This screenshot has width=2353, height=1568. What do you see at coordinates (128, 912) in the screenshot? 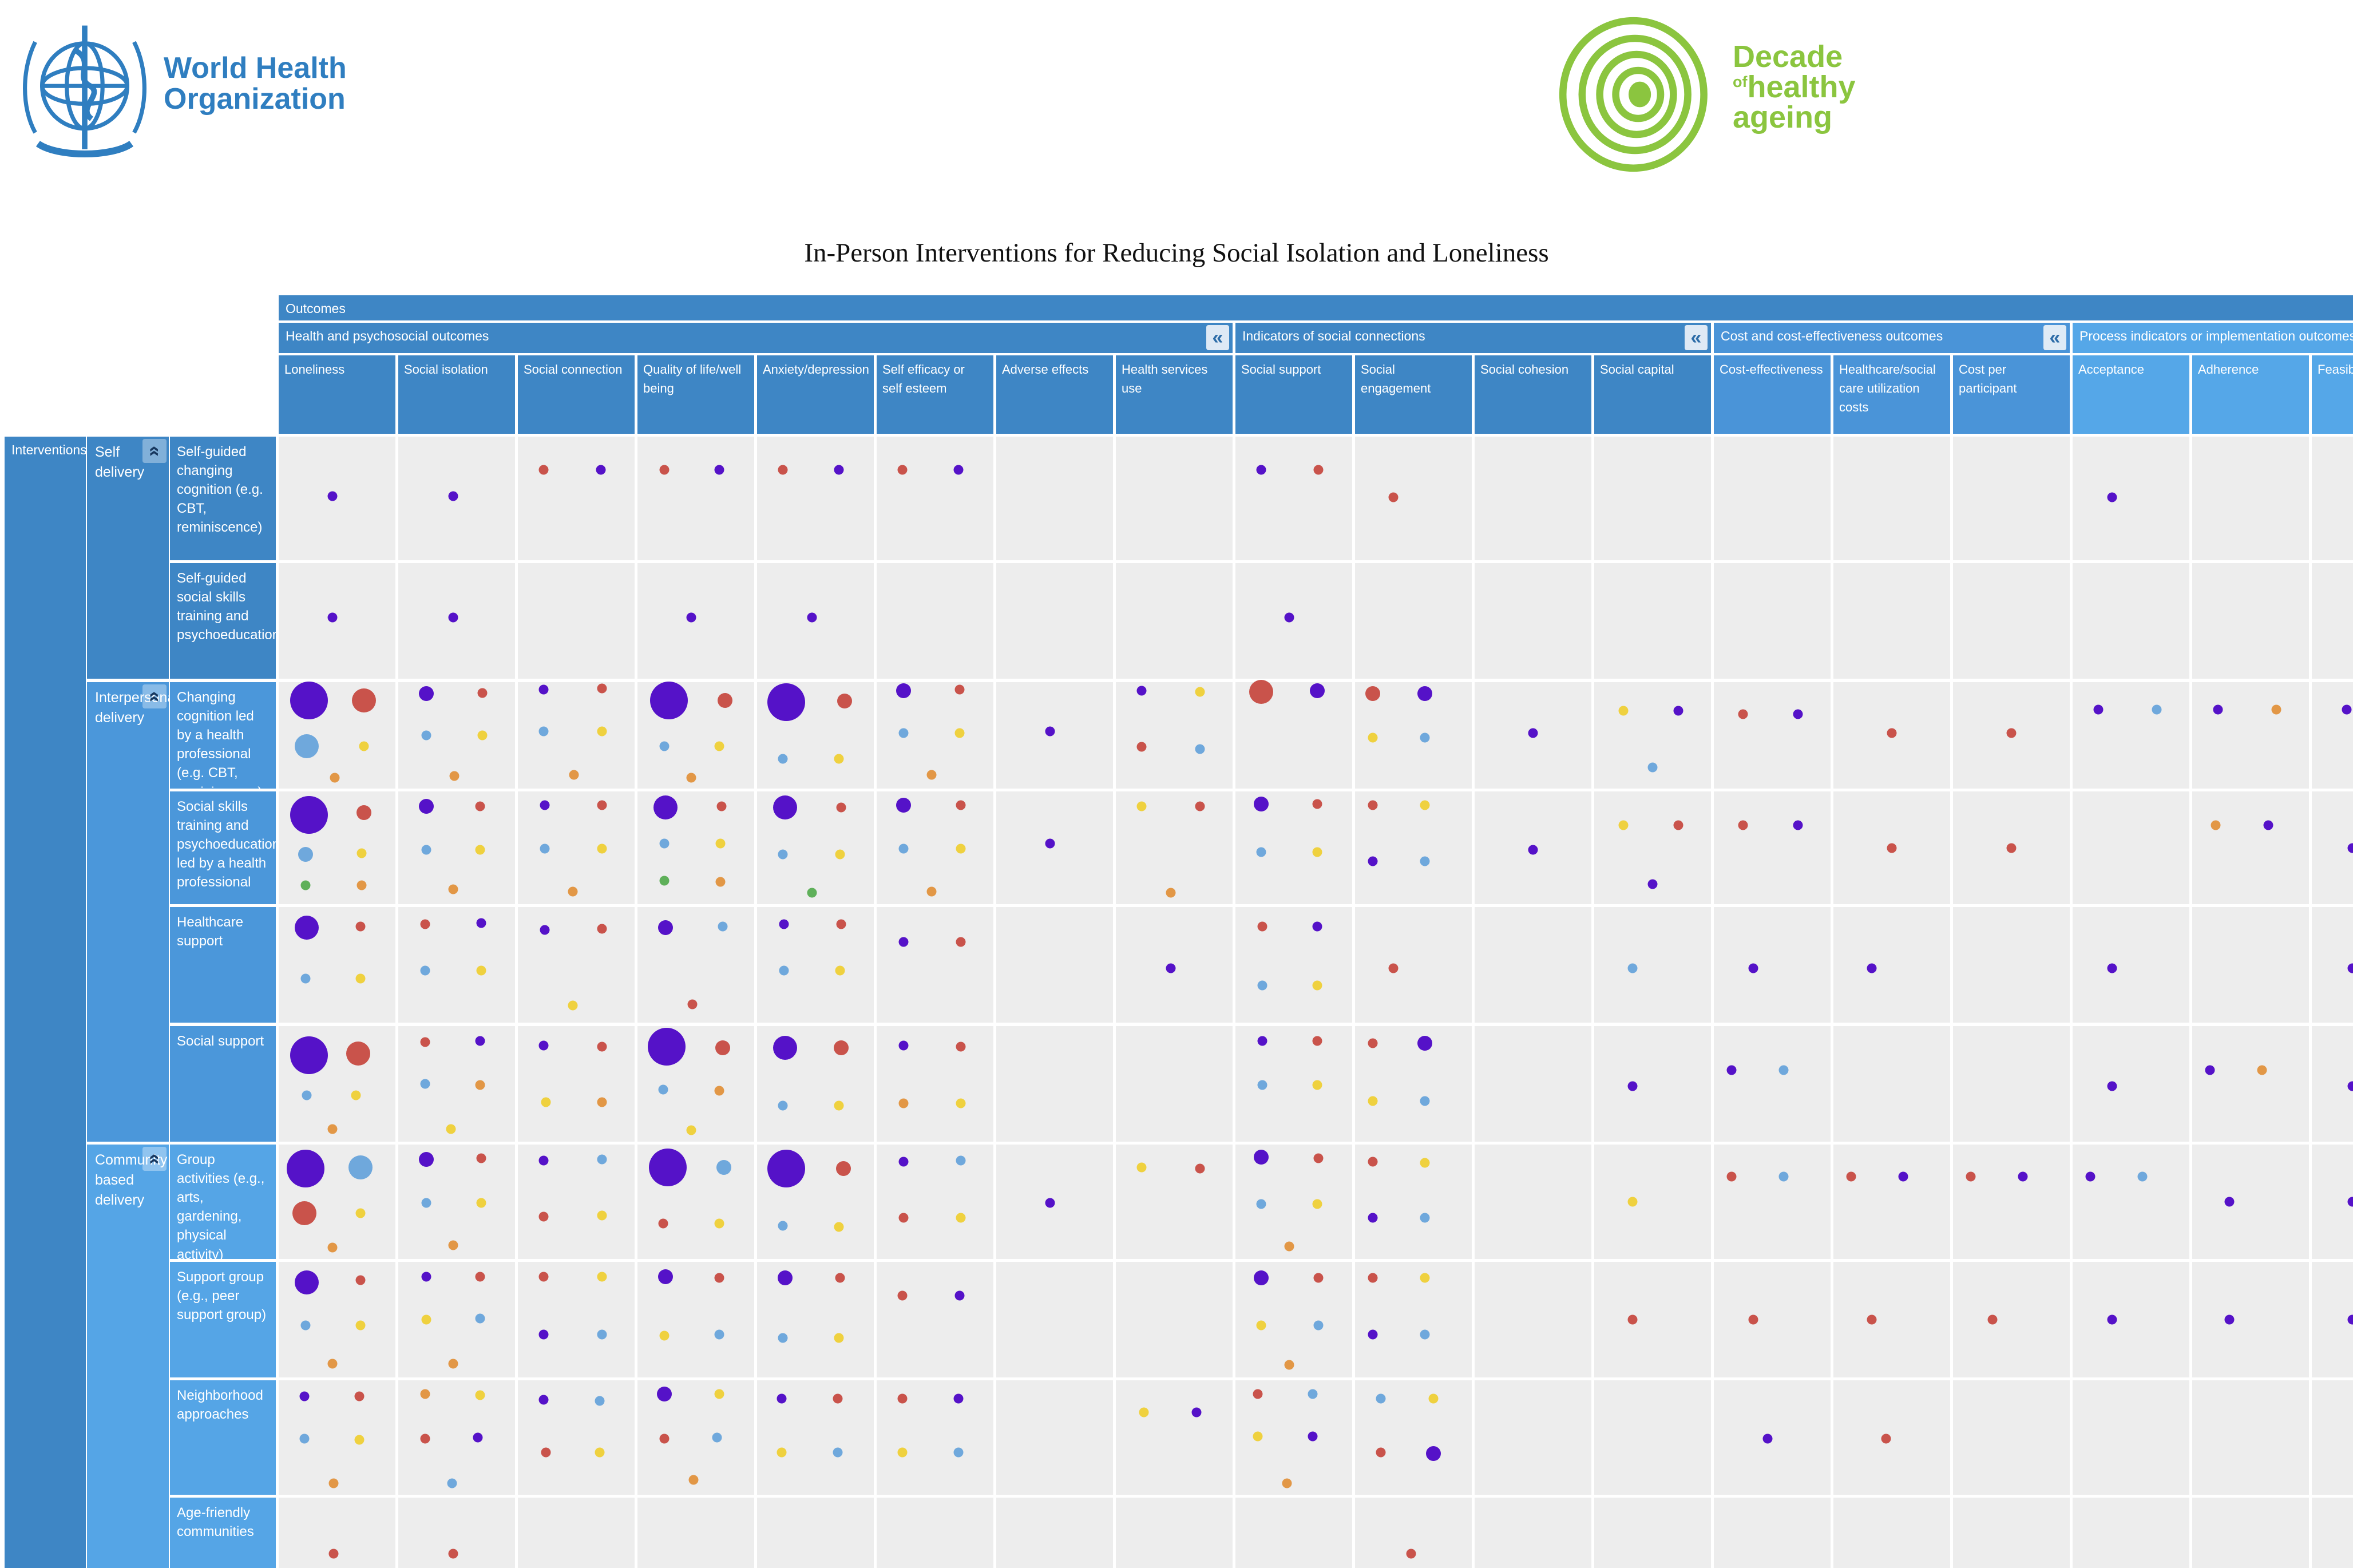
I see `row-group-1: Interpersonal delivery` at bounding box center [128, 912].